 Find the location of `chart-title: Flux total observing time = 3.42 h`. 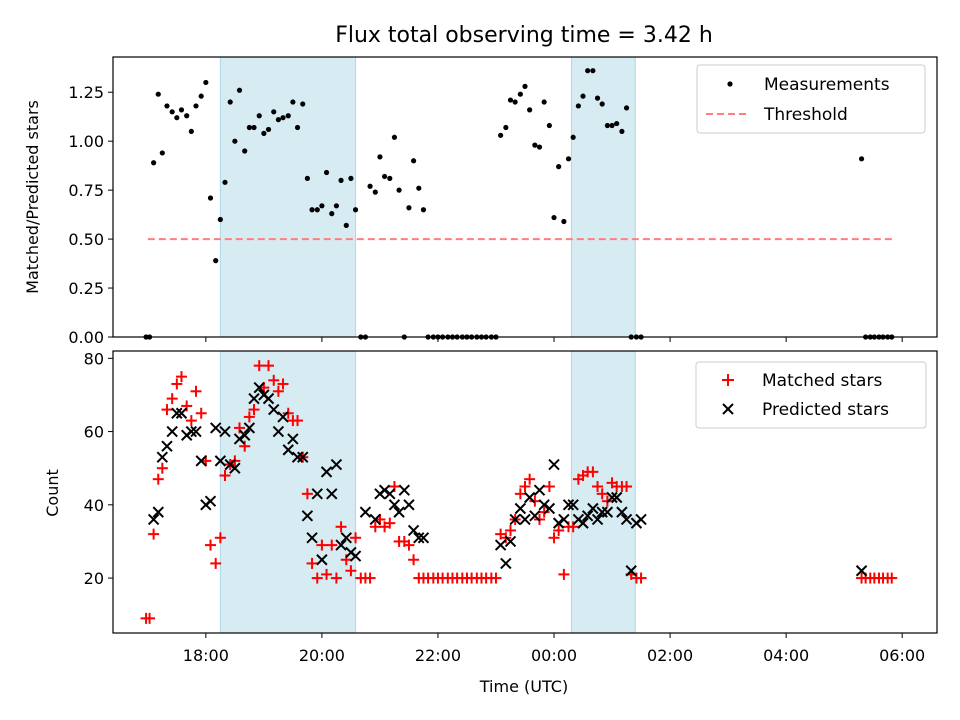

chart-title: Flux total observing time = 3.42 h is located at coordinates (524, 35).